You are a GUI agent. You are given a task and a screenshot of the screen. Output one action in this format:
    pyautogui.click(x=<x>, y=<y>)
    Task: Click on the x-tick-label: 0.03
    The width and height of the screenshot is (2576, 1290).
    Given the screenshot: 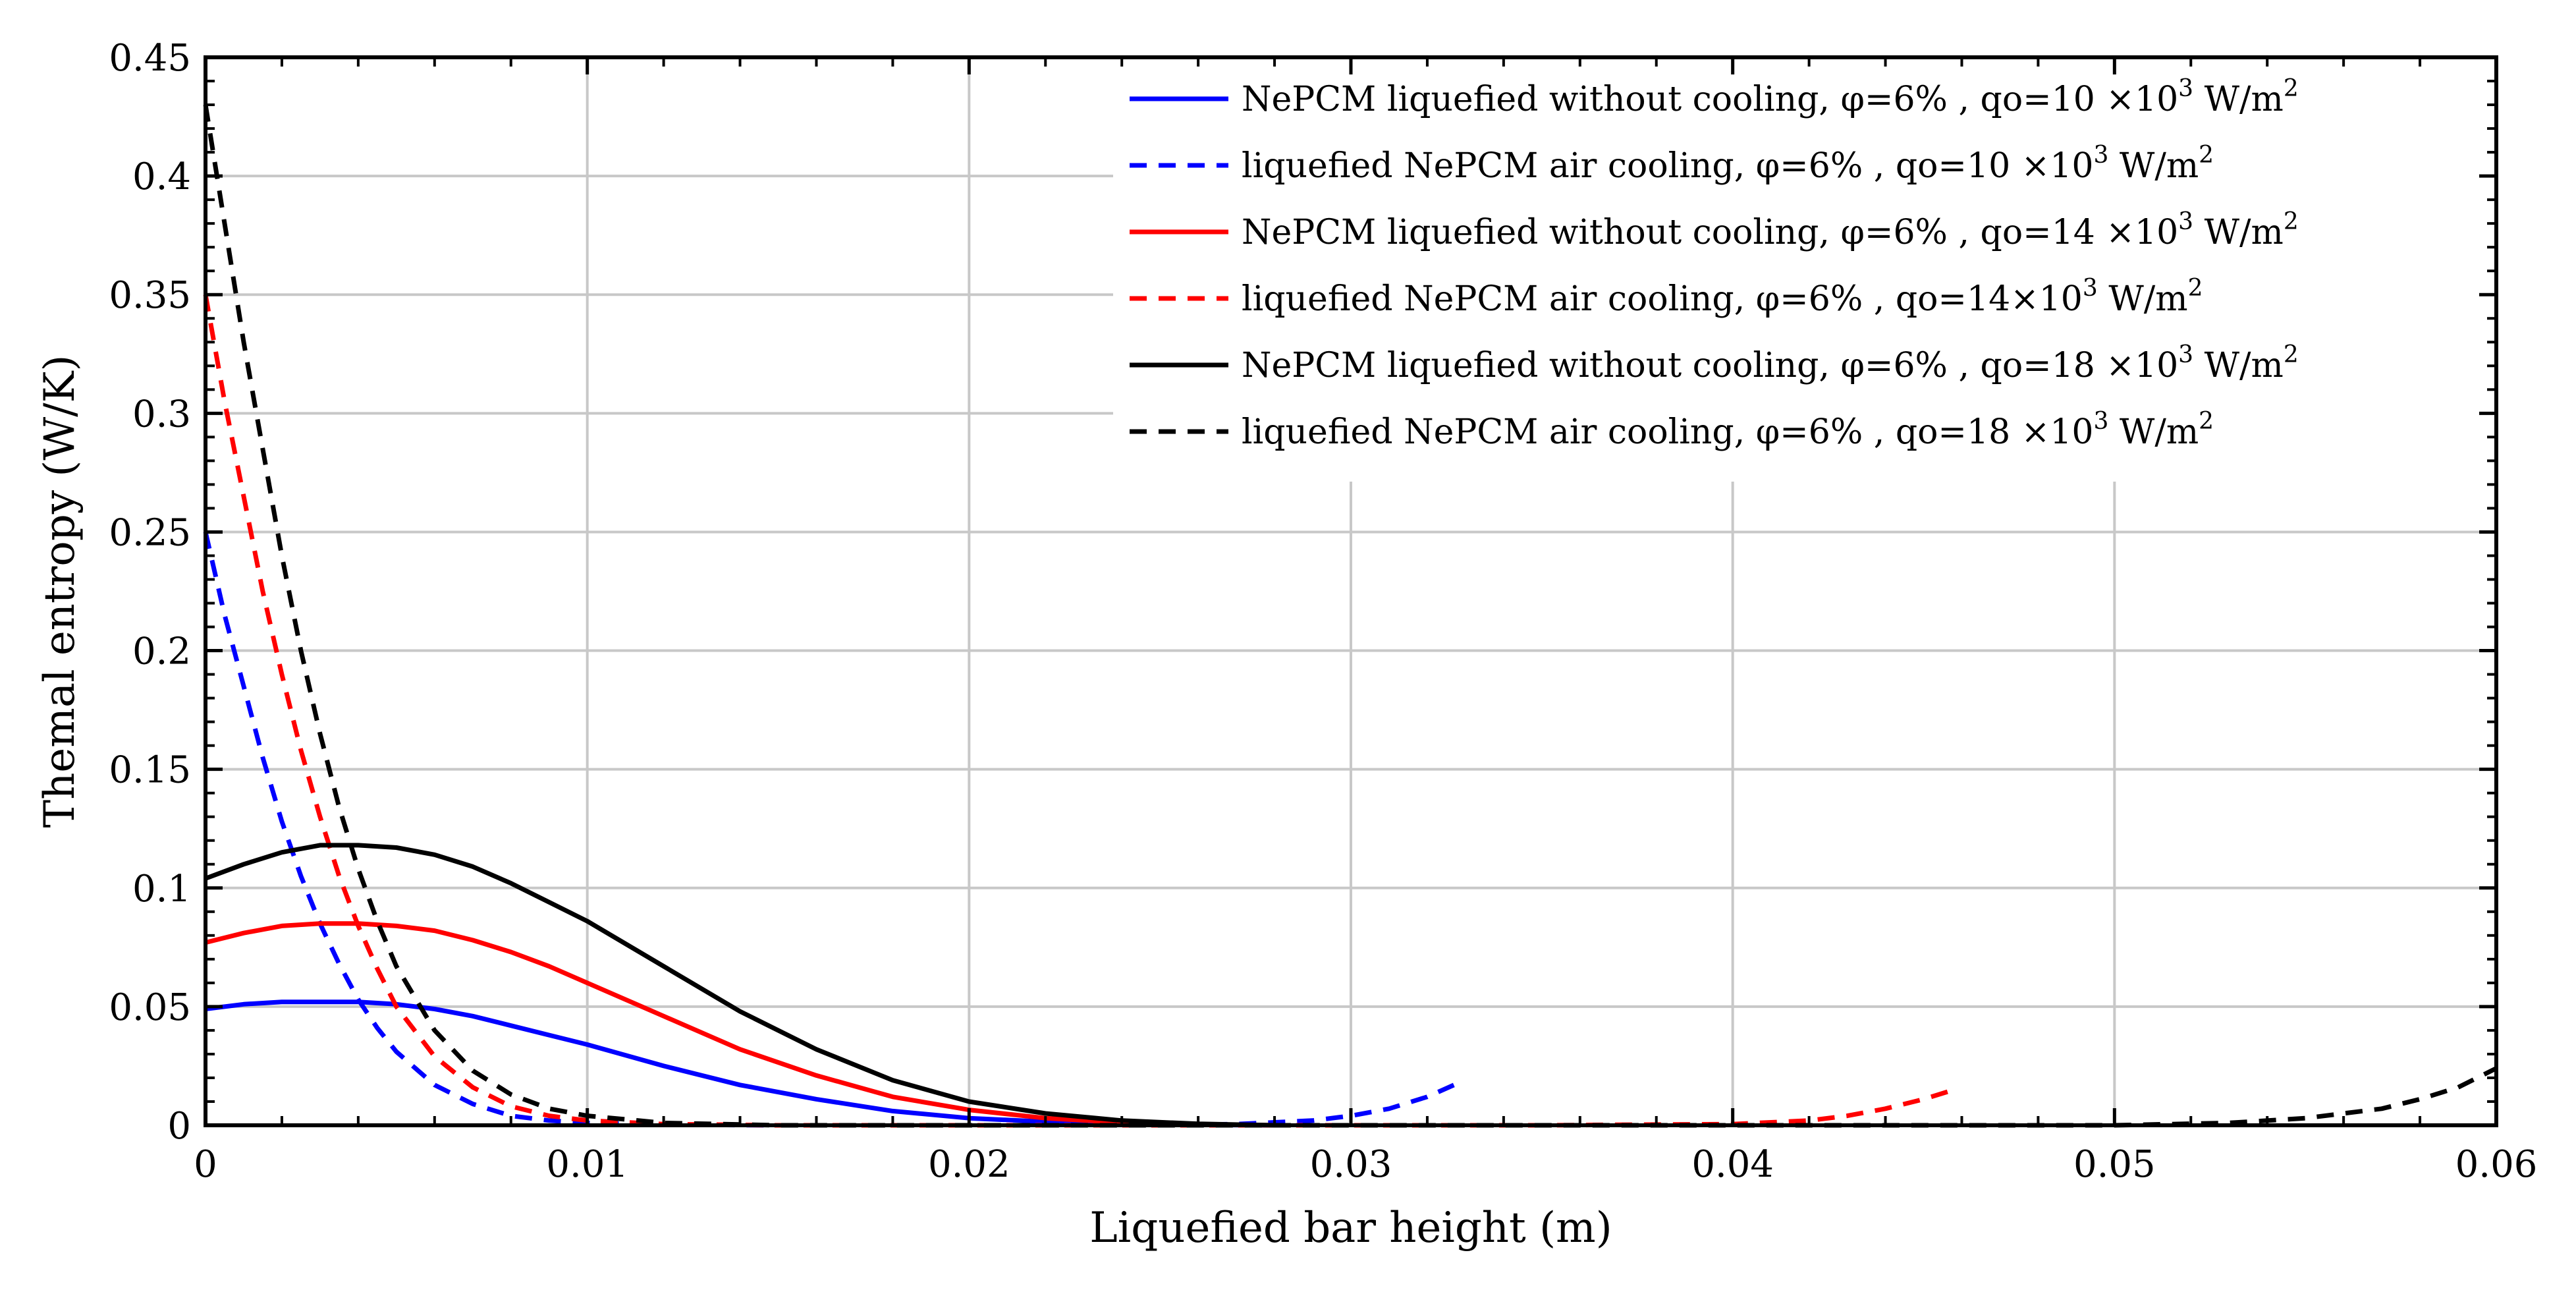 What is the action you would take?
    pyautogui.click(x=1351, y=1165)
    